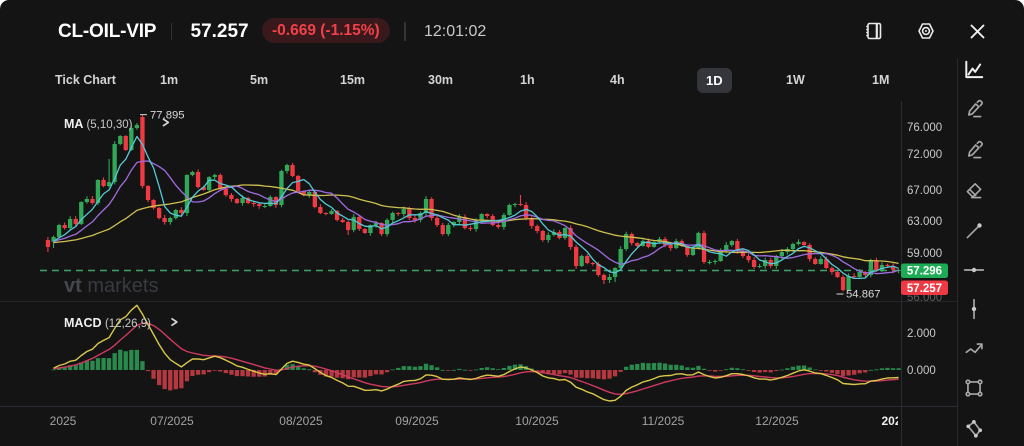 This screenshot has height=446, width=1024. What do you see at coordinates (863, 295) in the screenshot?
I see `svg-text: 54.867` at bounding box center [863, 295].